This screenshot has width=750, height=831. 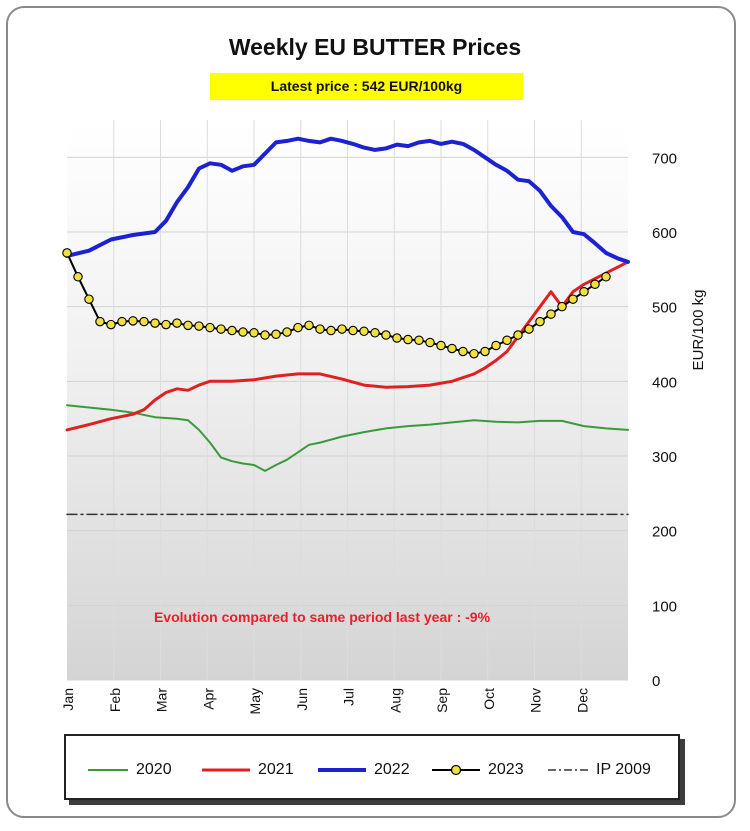 What do you see at coordinates (347, 200) in the screenshot?
I see `series-line-2022` at bounding box center [347, 200].